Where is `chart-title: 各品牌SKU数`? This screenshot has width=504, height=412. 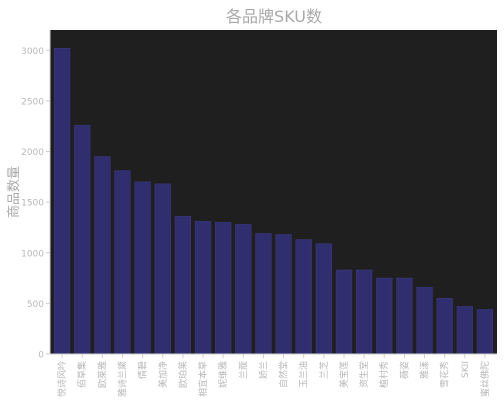
chart-title: 各品牌SKU数 is located at coordinates (274, 16).